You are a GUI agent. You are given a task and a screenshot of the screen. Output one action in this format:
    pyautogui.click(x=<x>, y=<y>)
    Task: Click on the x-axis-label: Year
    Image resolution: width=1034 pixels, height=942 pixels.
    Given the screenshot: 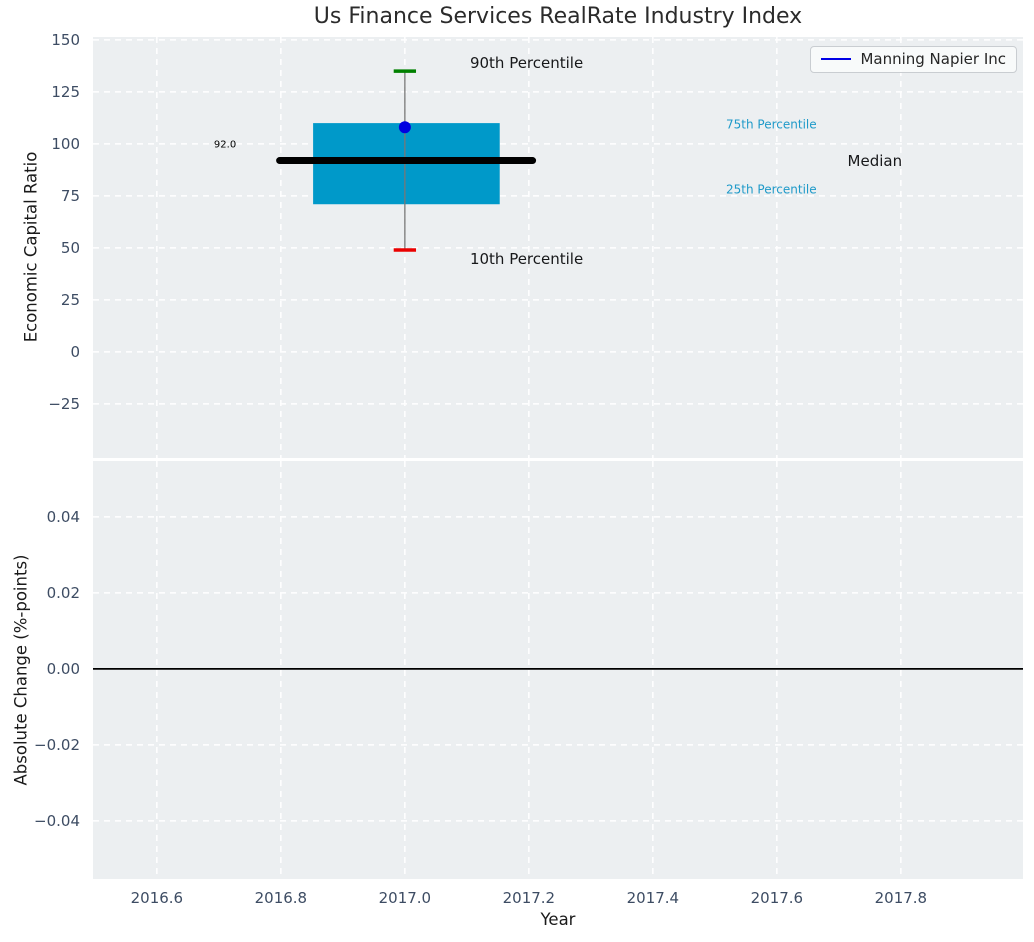 What is the action you would take?
    pyautogui.click(x=558, y=919)
    